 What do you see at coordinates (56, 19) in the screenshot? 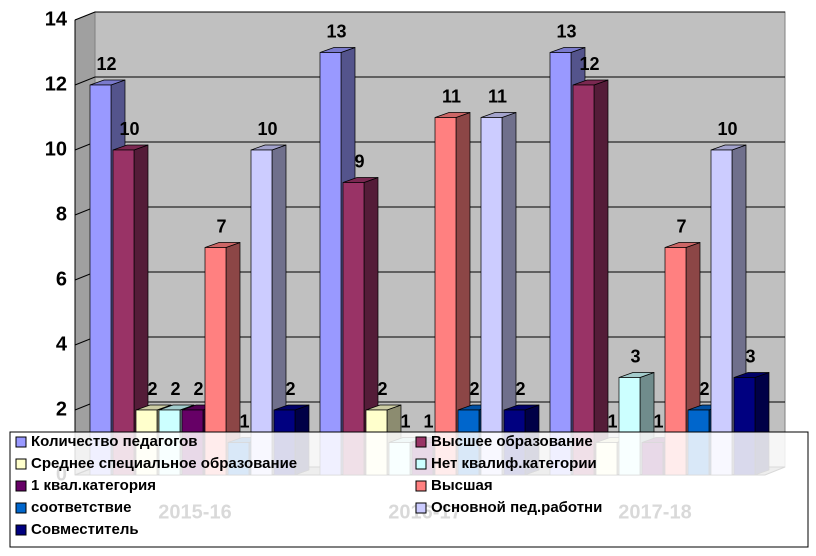
I see `y-tick-label: 14` at bounding box center [56, 19].